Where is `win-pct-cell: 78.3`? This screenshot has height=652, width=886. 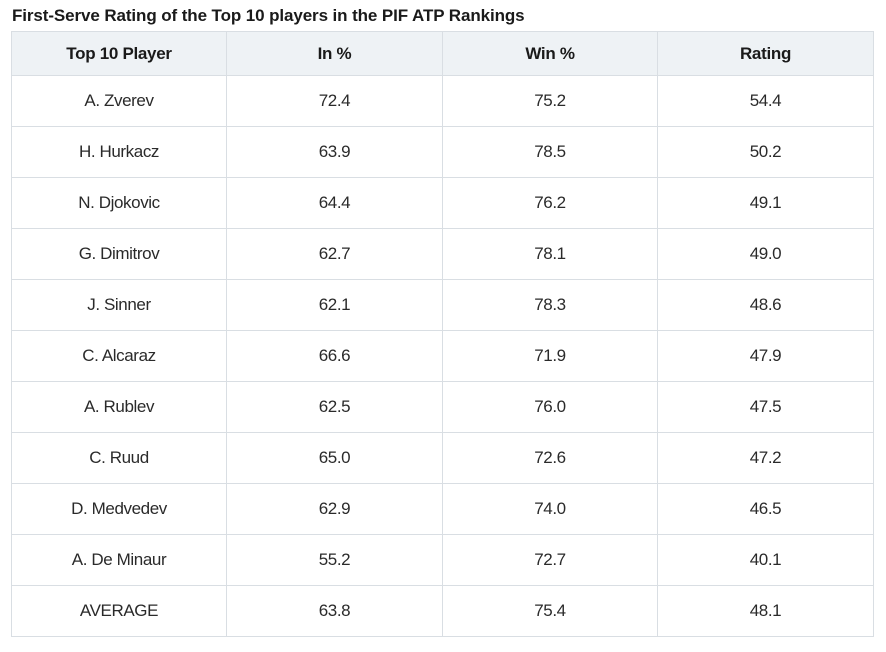
win-pct-cell: 78.3 is located at coordinates (550, 305).